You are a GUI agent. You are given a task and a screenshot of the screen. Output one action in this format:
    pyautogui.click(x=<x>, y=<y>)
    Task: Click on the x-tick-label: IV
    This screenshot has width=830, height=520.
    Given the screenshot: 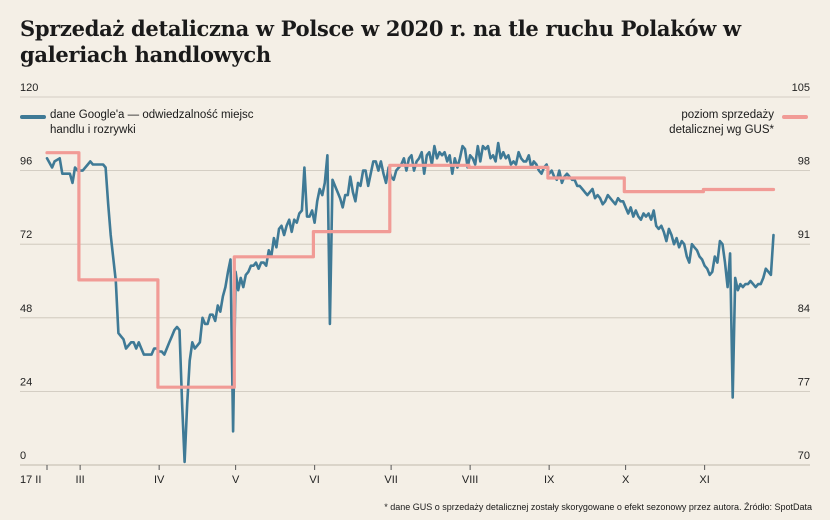 What is the action you would take?
    pyautogui.click(x=159, y=480)
    